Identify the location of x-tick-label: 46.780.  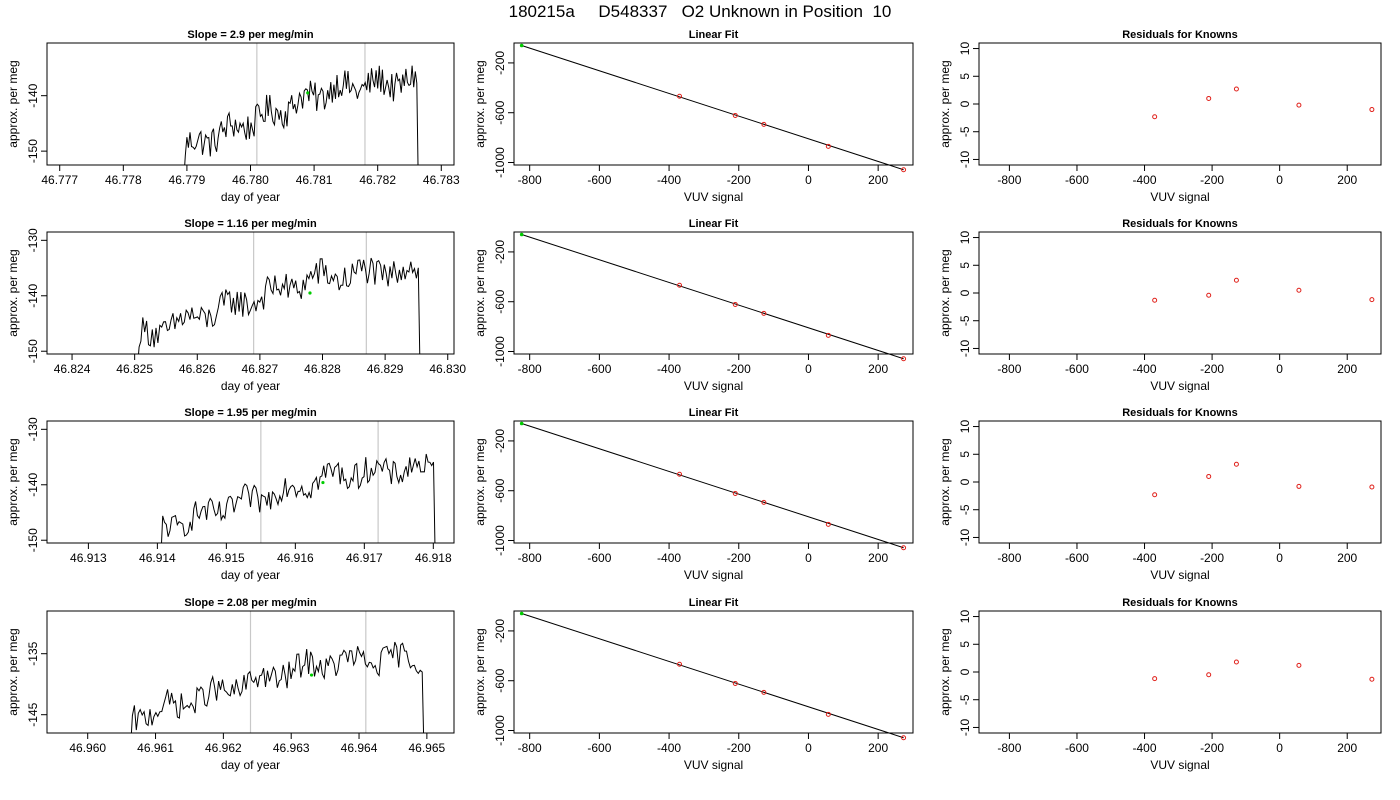
(250, 180).